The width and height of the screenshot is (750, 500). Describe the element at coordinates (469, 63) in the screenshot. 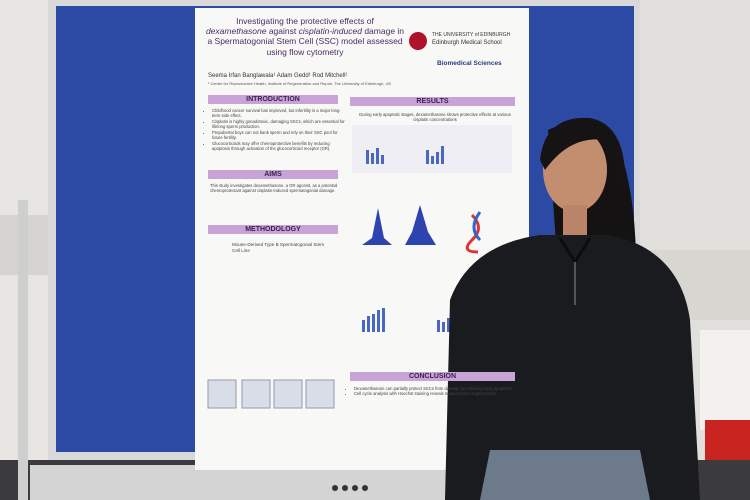

I see `department: Biomedical Sciences` at that location.